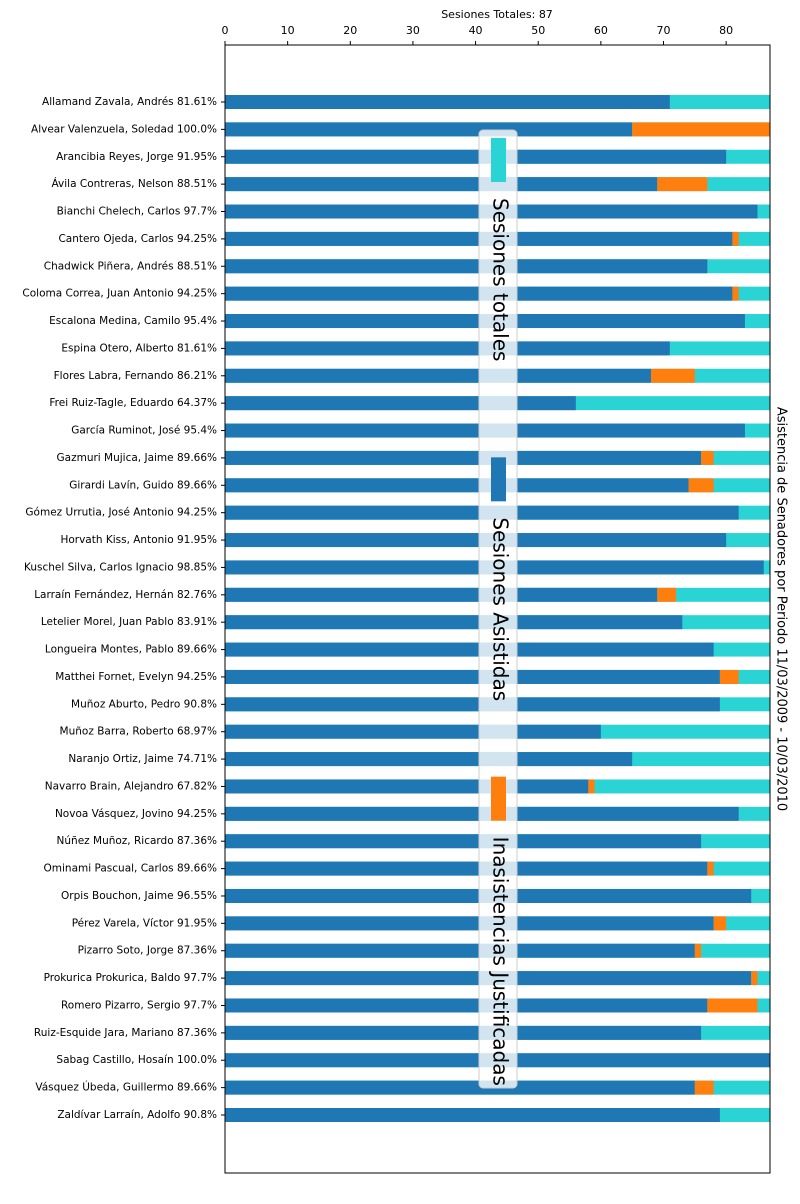 The height and width of the screenshot is (1204, 800). I want to click on x-tick-label: 20, so click(350, 30).